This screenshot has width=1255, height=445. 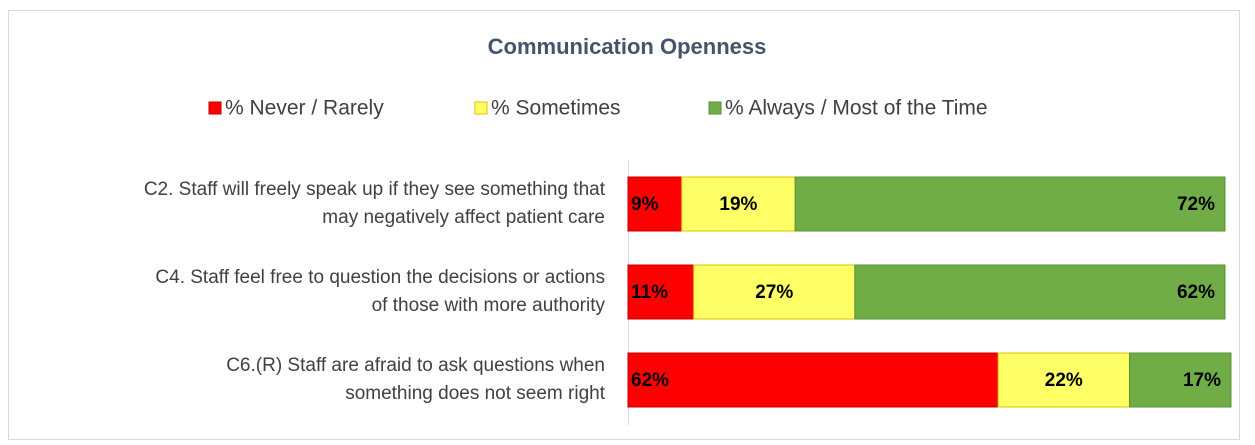 I want to click on value-label: 17%, so click(x=1202, y=380).